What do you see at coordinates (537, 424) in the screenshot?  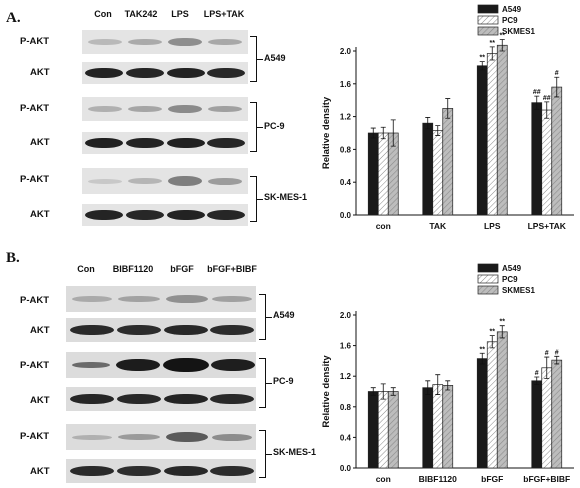 I see `bar-a549-bfgf-bibf` at bounding box center [537, 424].